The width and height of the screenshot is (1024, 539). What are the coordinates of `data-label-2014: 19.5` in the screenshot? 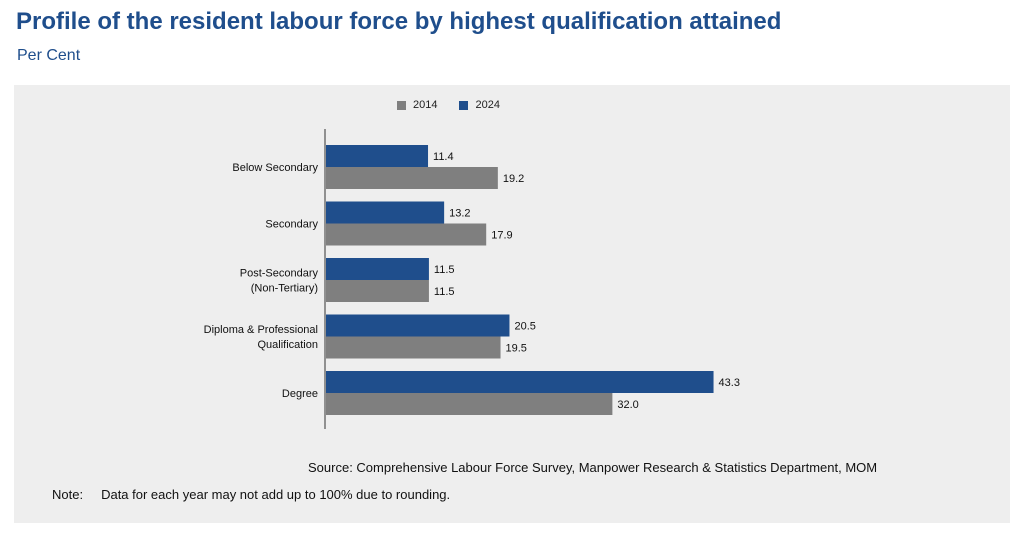 It's located at (516, 349).